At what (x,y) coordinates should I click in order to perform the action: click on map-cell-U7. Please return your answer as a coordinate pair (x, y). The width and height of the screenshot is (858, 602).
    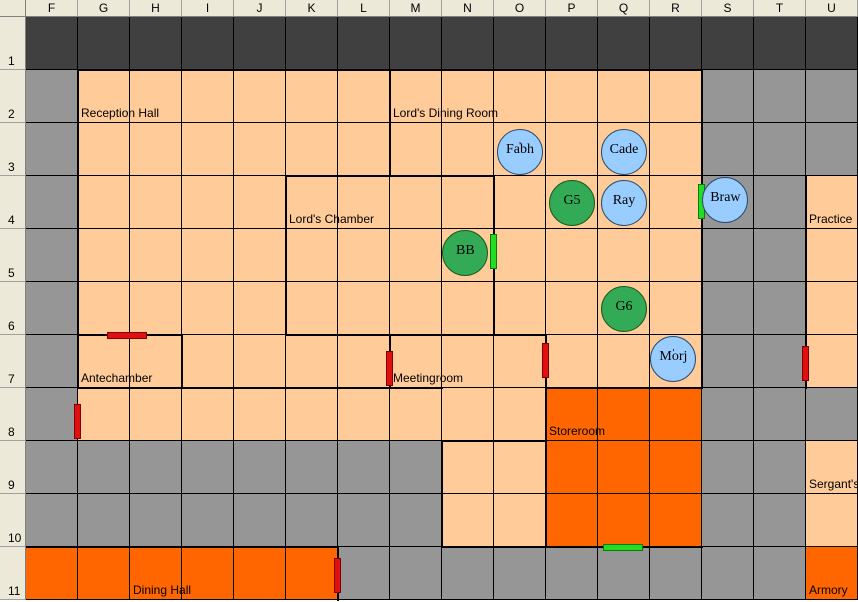
    Looking at the image, I should click on (832, 361).